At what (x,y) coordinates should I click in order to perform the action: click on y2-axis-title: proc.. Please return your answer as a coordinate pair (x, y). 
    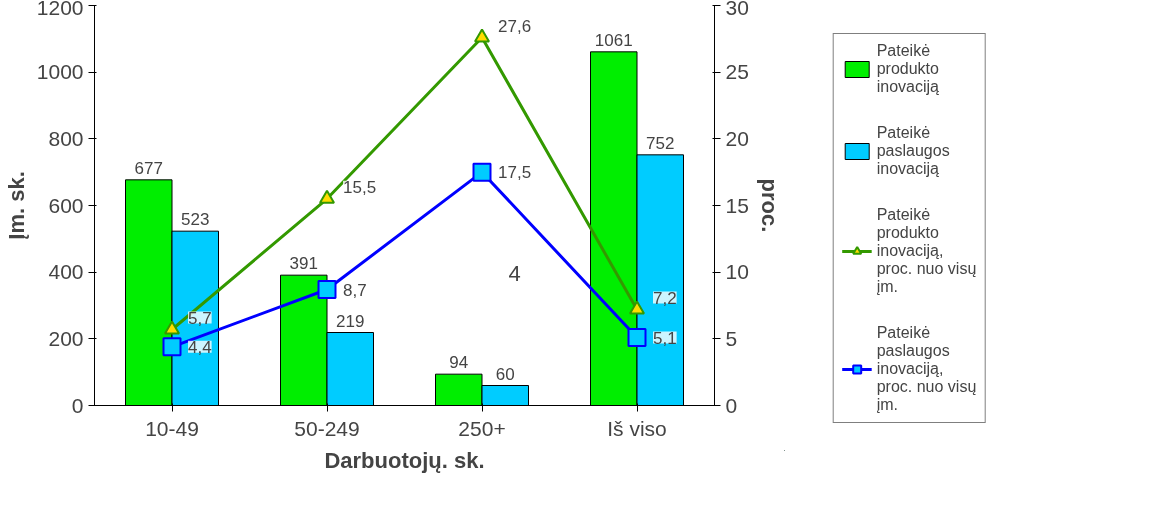
    Looking at the image, I should click on (769, 205).